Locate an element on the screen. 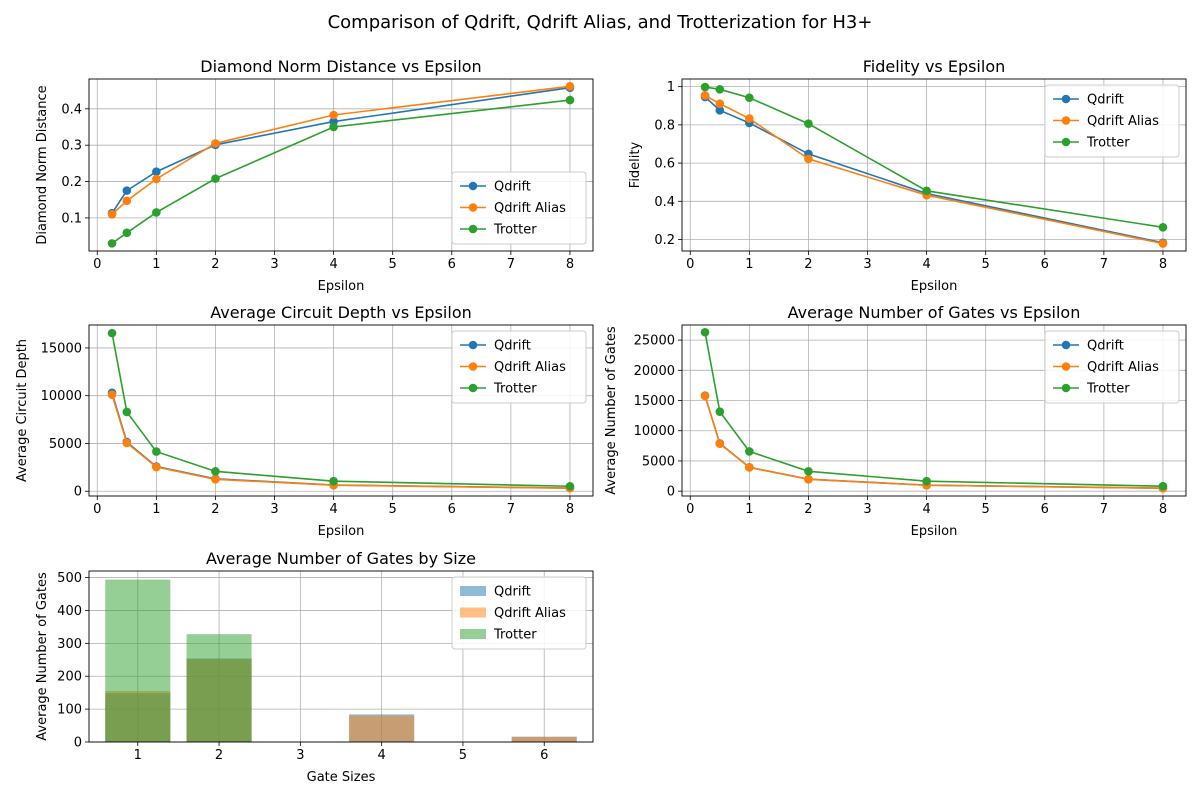 The height and width of the screenshot is (800, 1200). y-tick-label: 25000 is located at coordinates (654, 341).